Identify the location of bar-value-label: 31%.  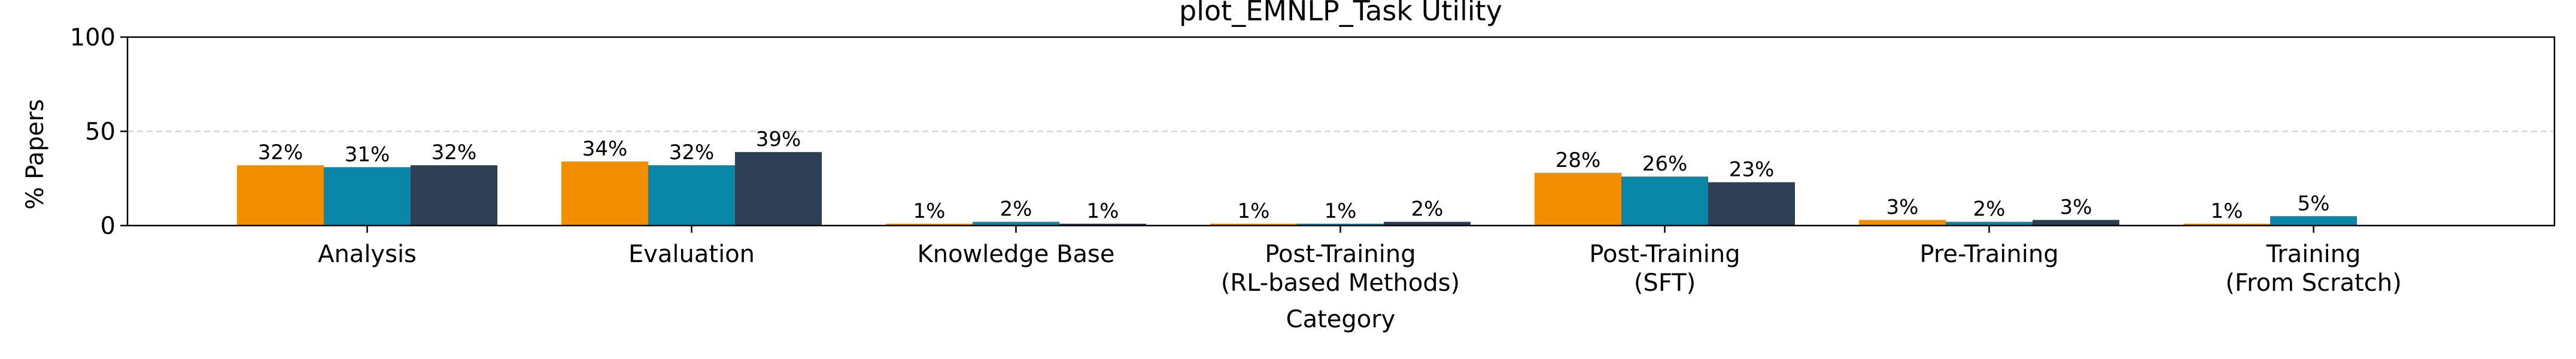
(367, 154).